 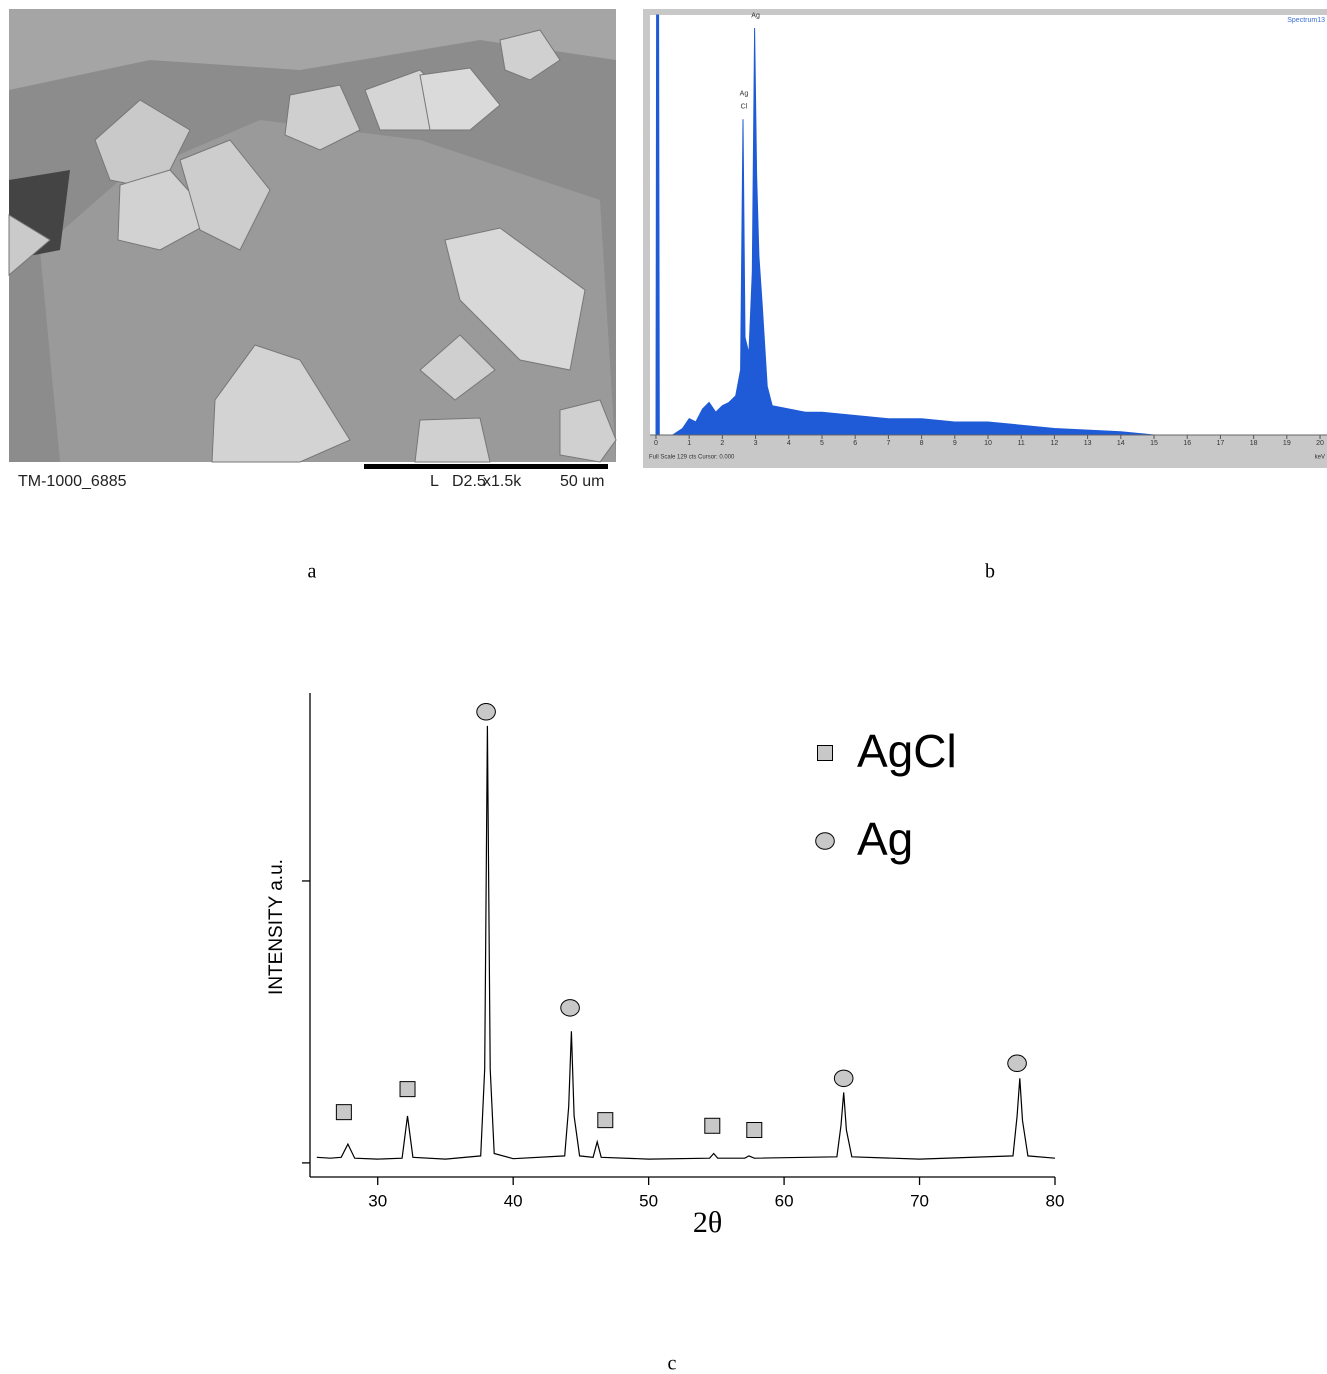 What do you see at coordinates (648, 1200) in the screenshot?
I see `x-tick-label: 50` at bounding box center [648, 1200].